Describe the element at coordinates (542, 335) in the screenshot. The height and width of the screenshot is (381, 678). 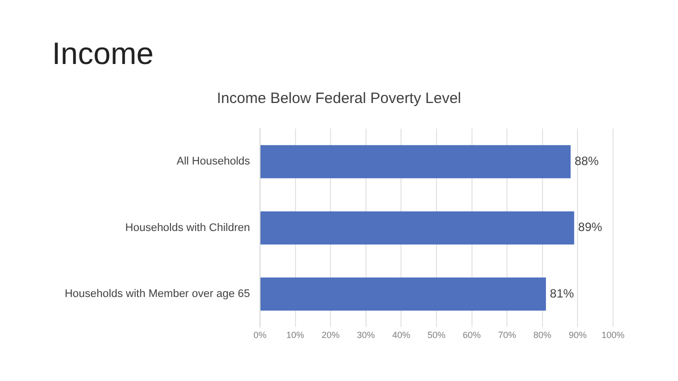
I see `x-tick-label: 80%` at that location.